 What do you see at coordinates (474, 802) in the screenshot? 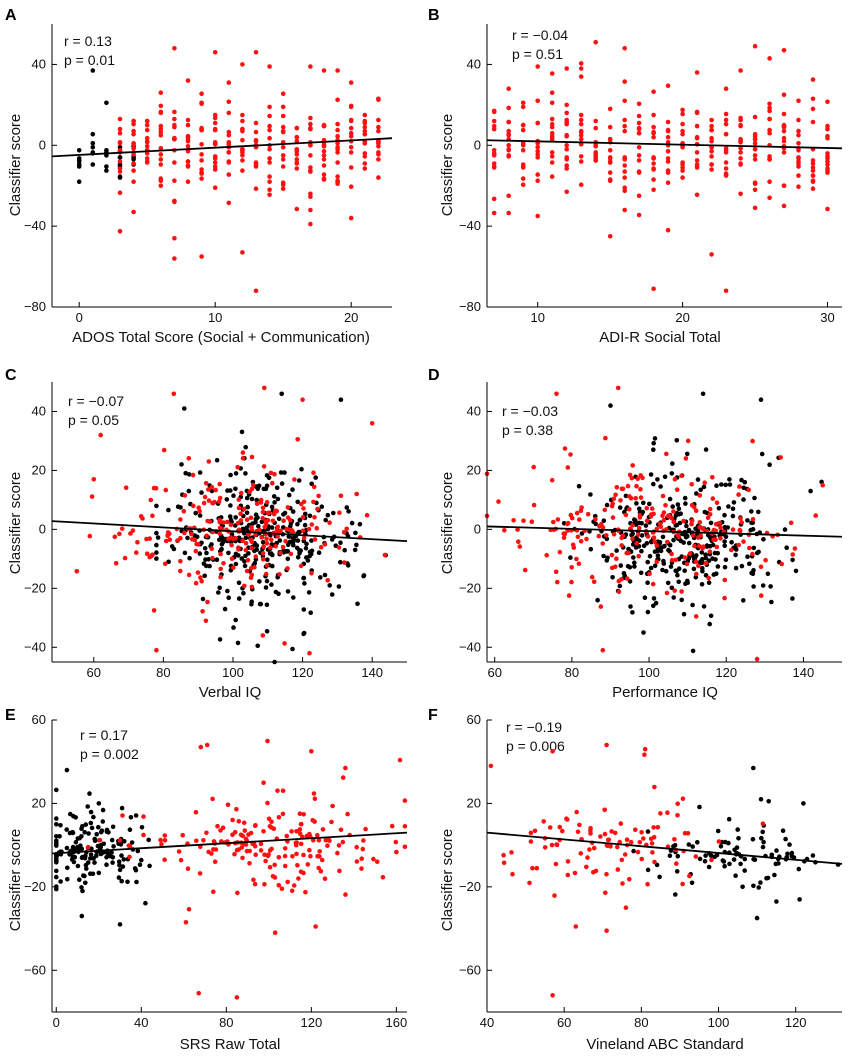
I see `y-tick-label: 20` at bounding box center [474, 802].